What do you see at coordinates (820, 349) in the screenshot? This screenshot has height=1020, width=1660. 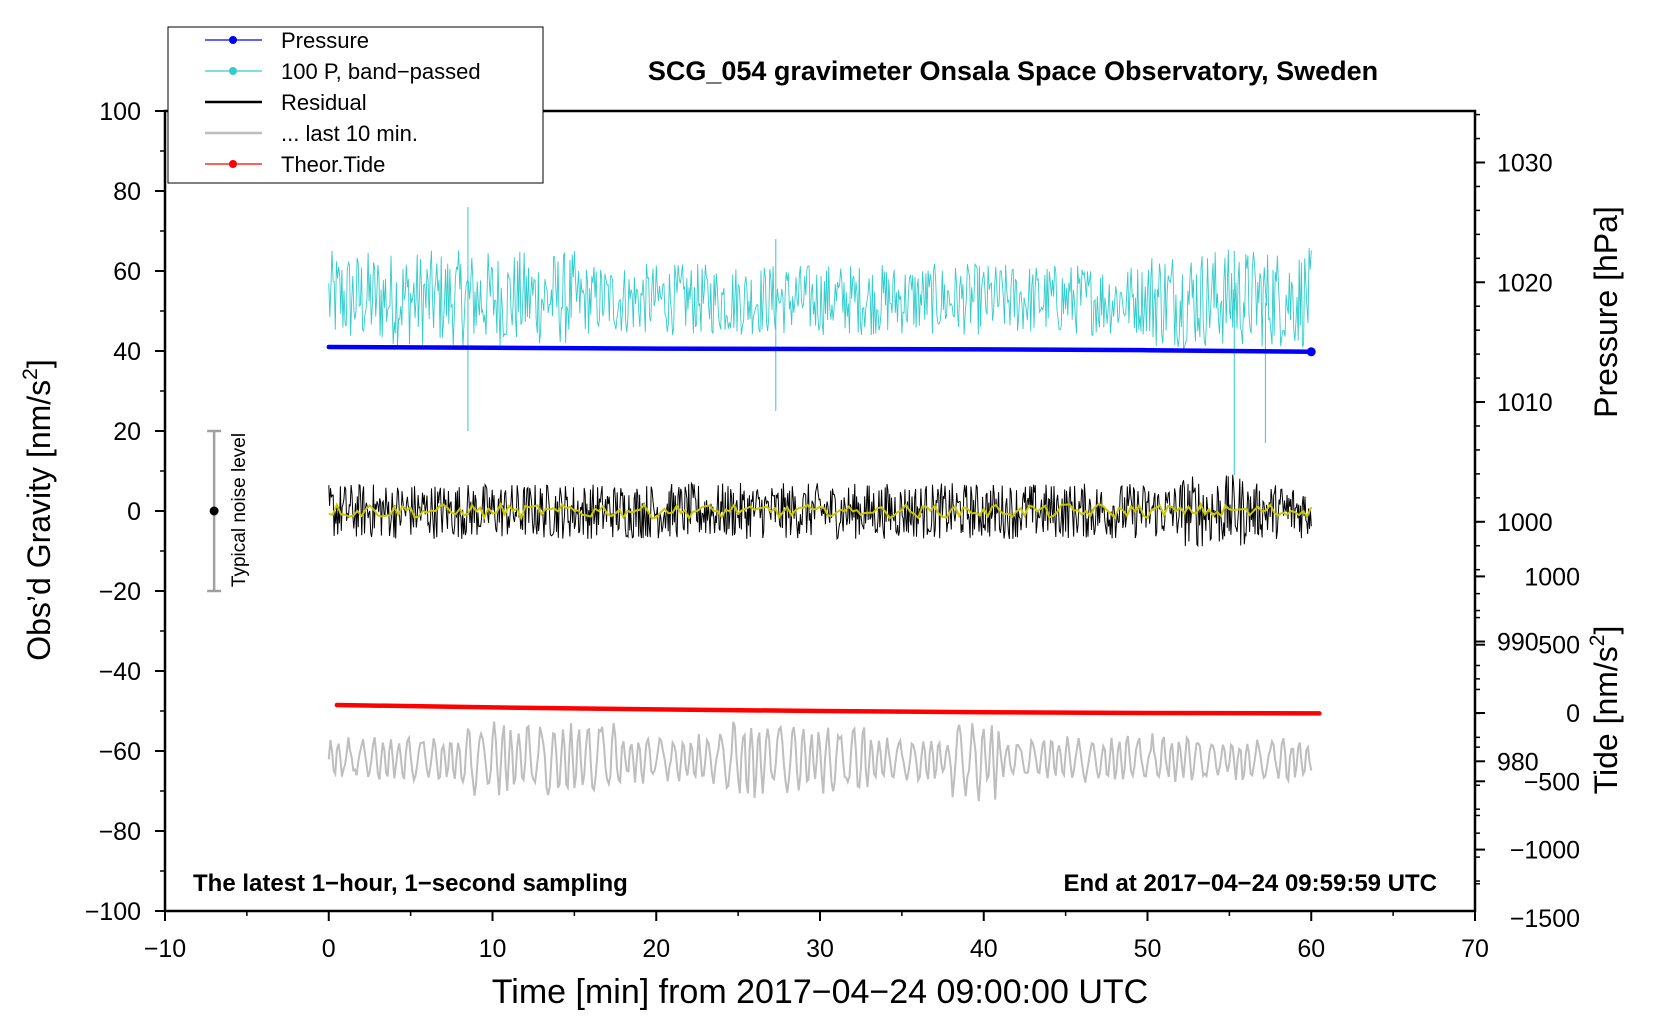 I see `series-pressure-line` at bounding box center [820, 349].